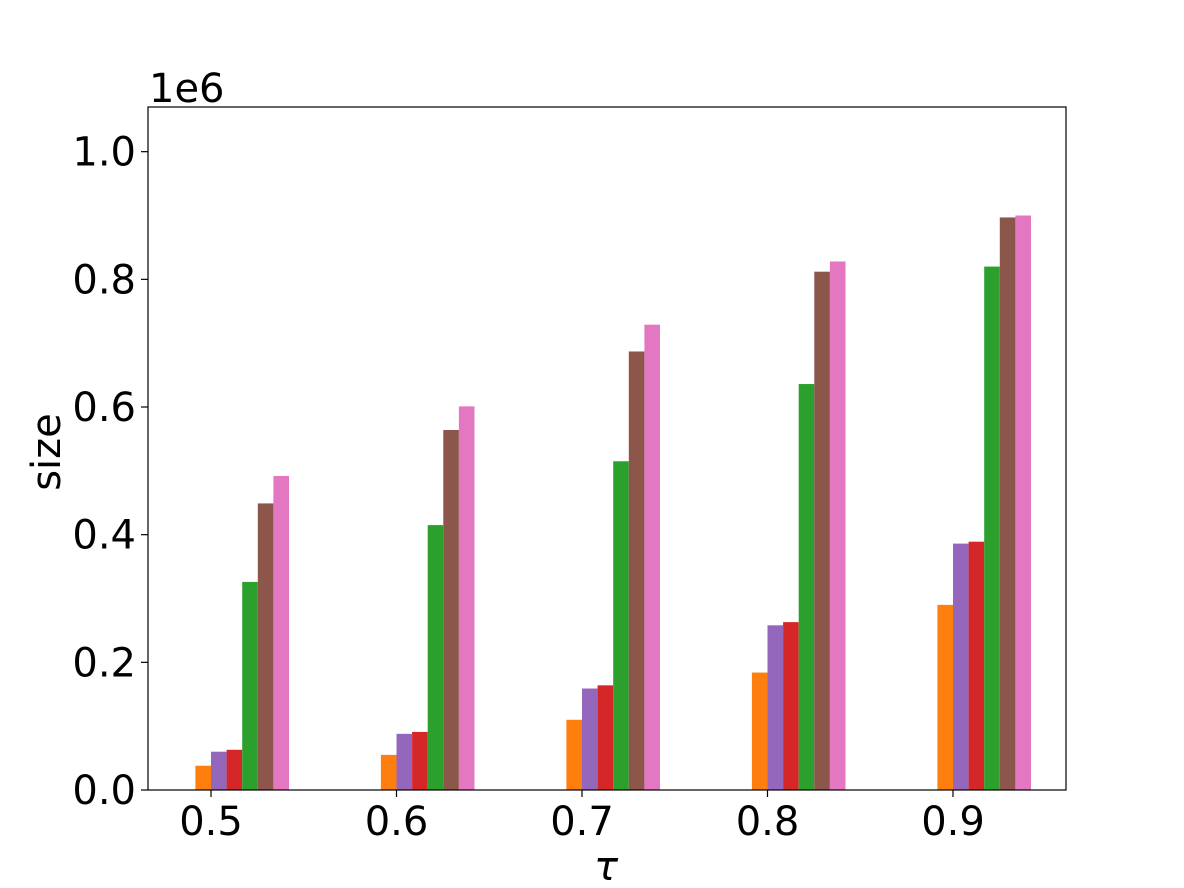  What do you see at coordinates (806, 587) in the screenshot?
I see `bar-0.8-series-4` at bounding box center [806, 587].